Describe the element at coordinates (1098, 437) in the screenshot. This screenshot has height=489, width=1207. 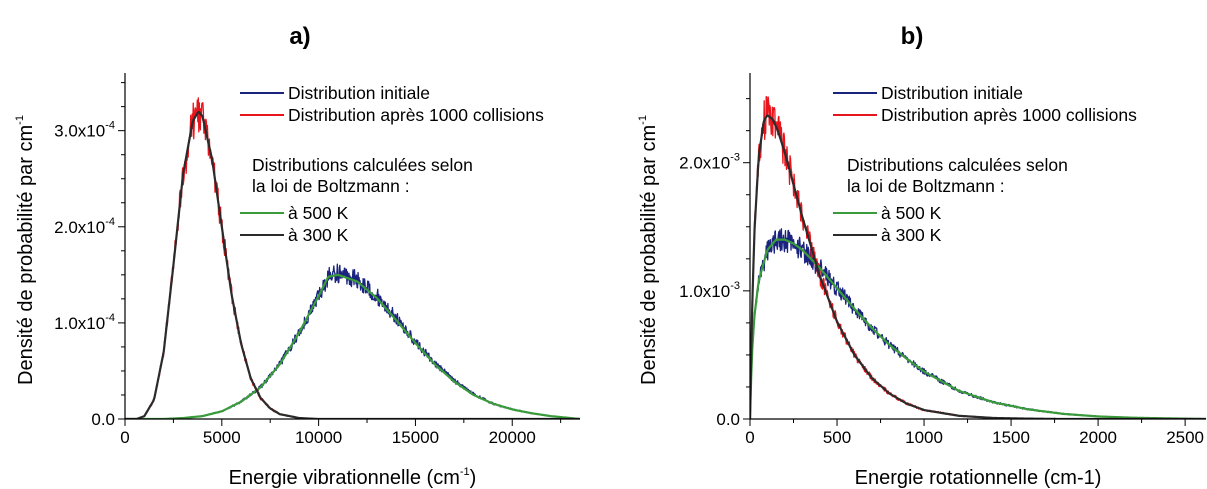
I see `x-tick-label: 2000` at that location.